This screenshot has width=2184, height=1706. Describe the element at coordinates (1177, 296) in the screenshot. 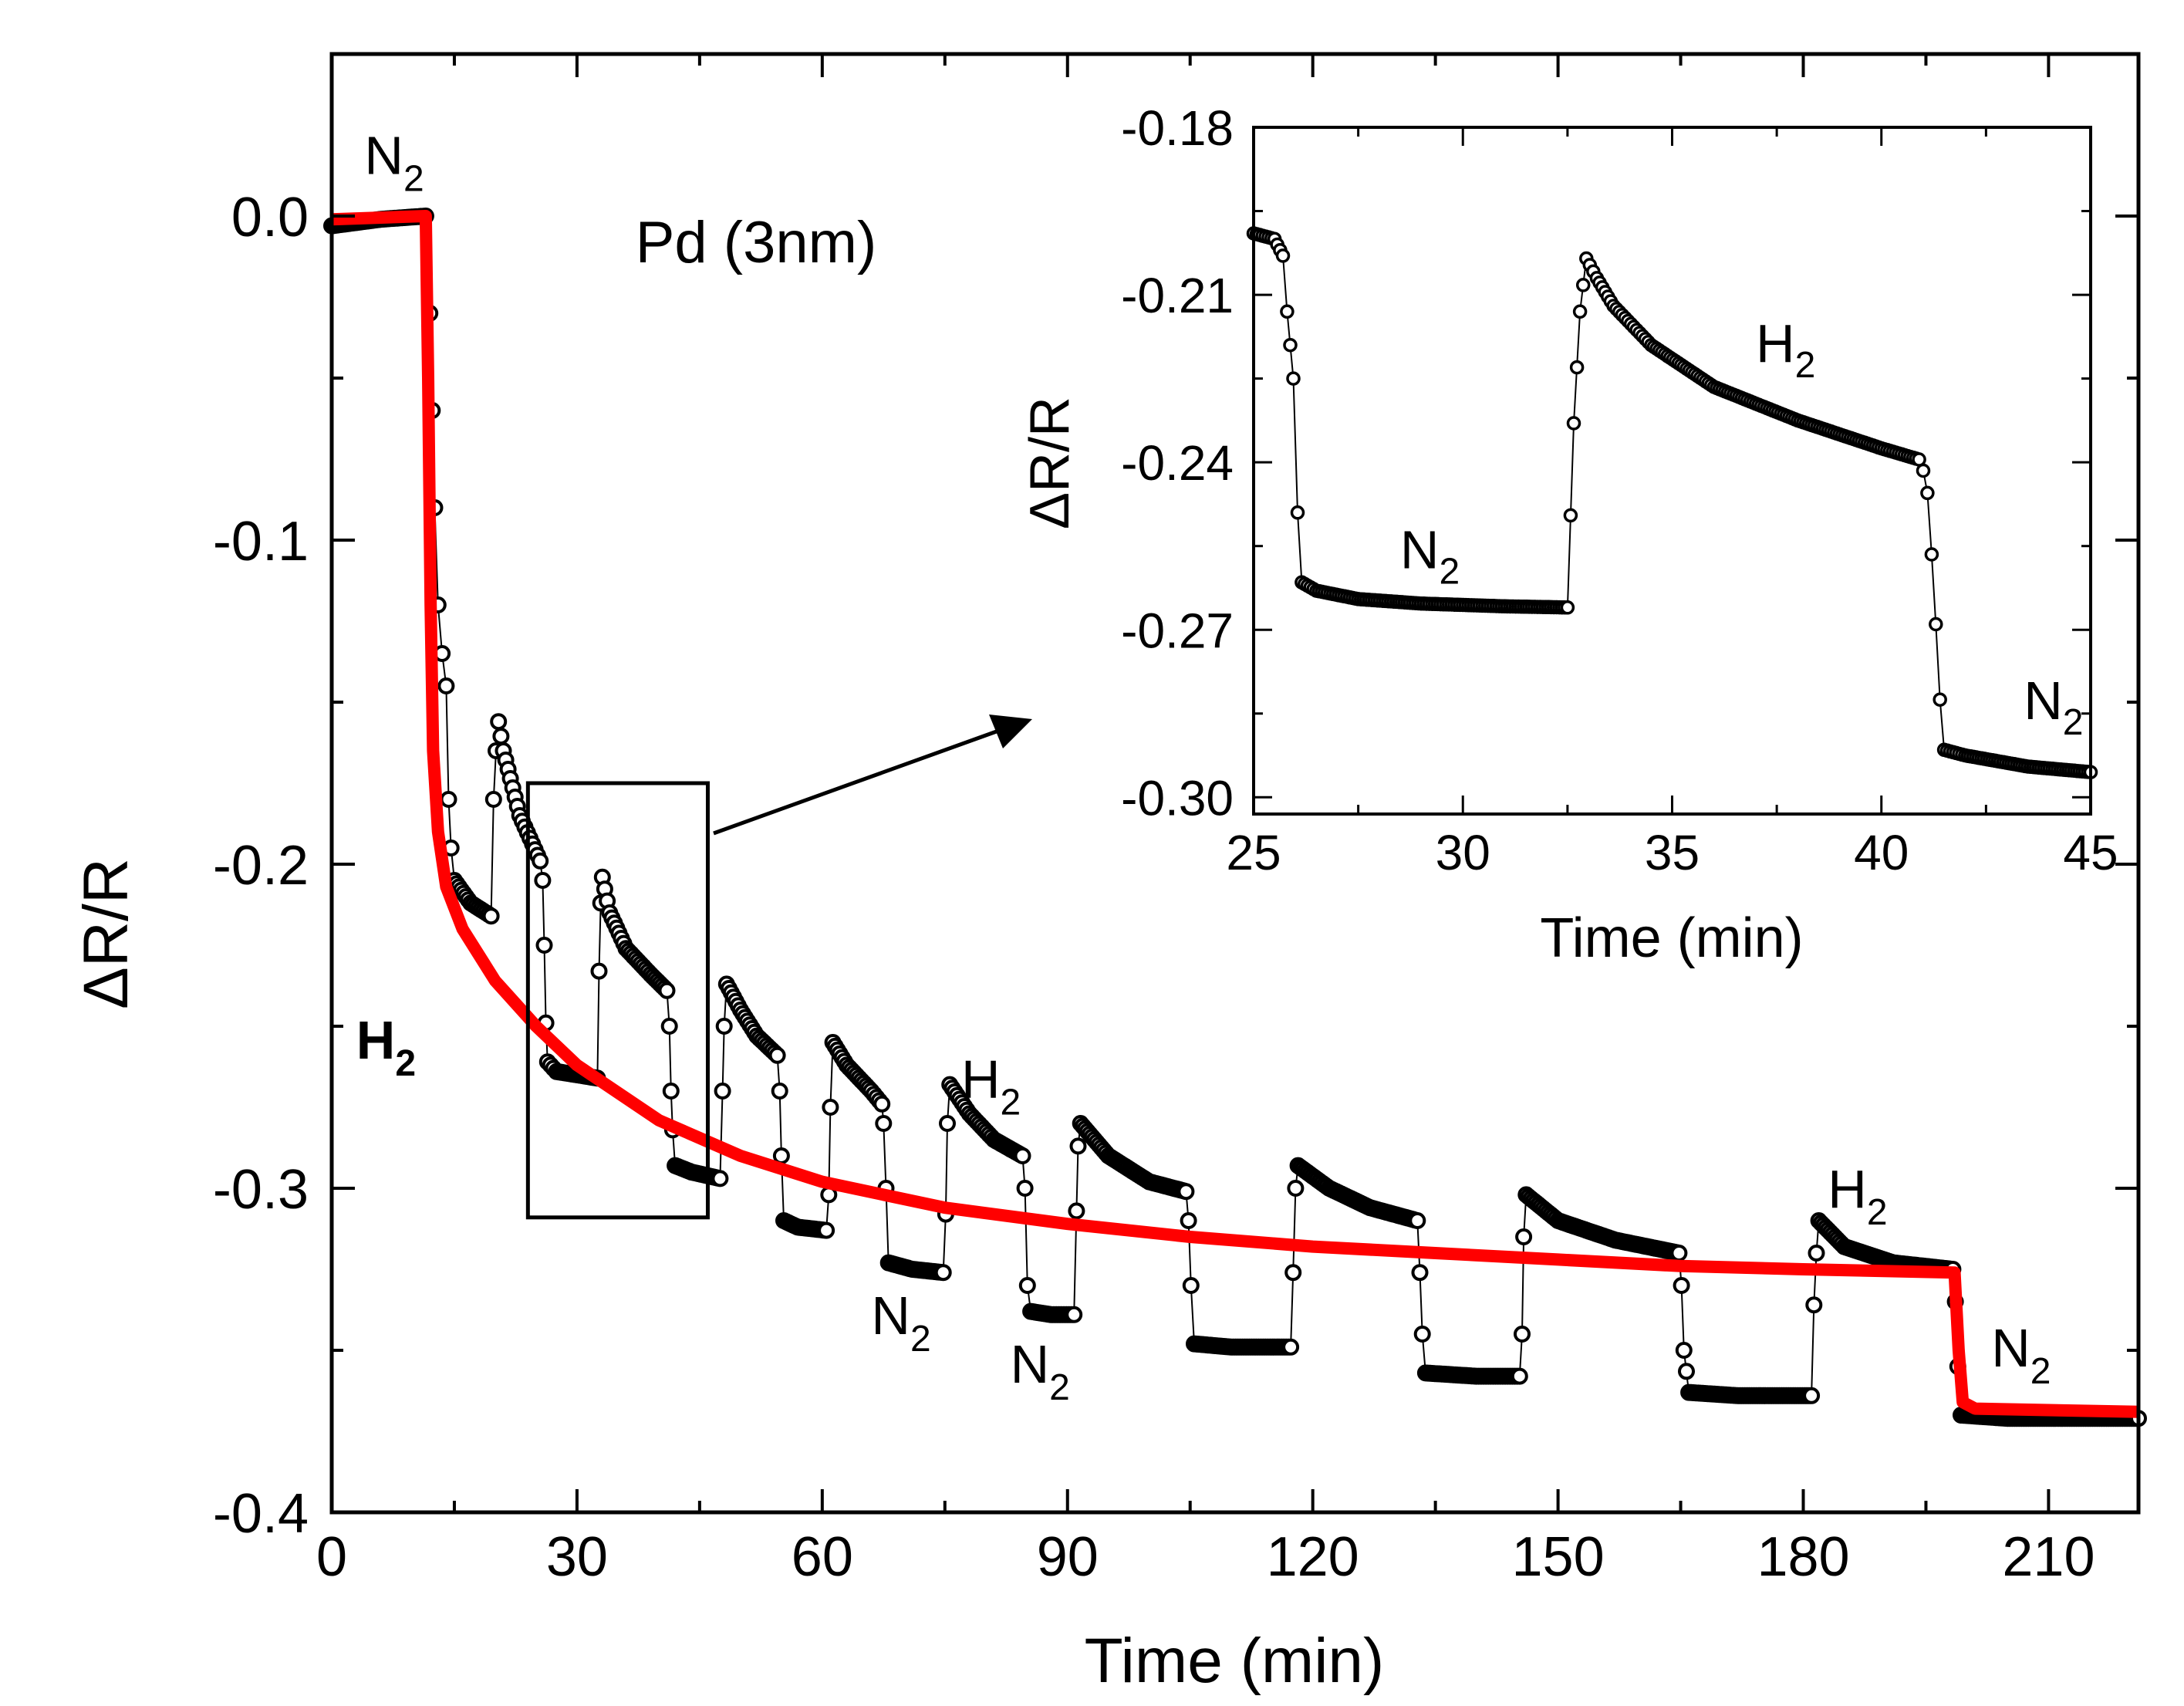

I see `inset-y-tick-label: -0.21` at that location.